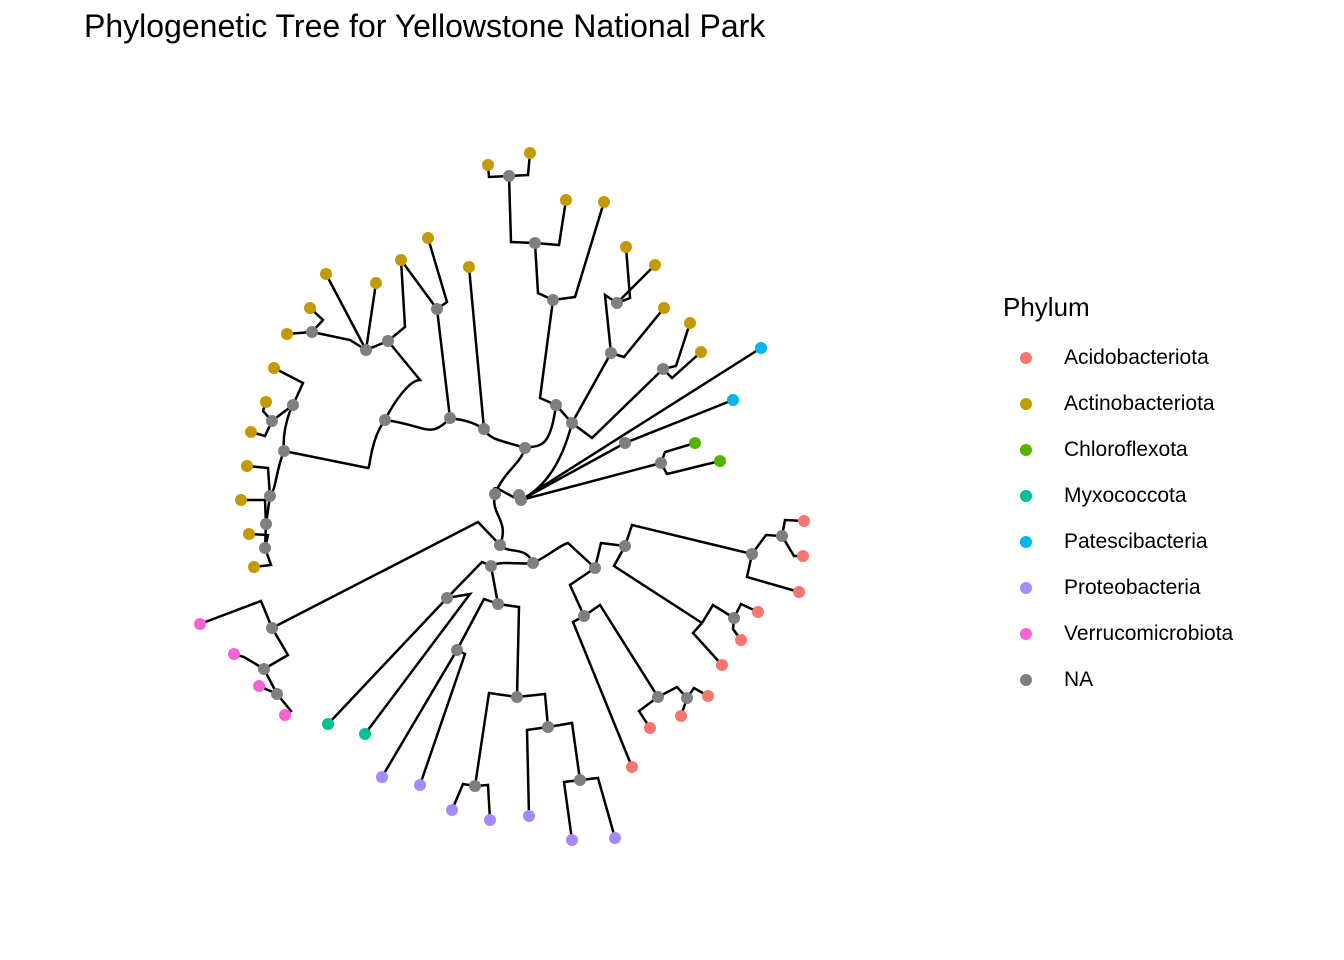  Describe the element at coordinates (1079, 679) in the screenshot. I see `legend-label: NA` at that location.